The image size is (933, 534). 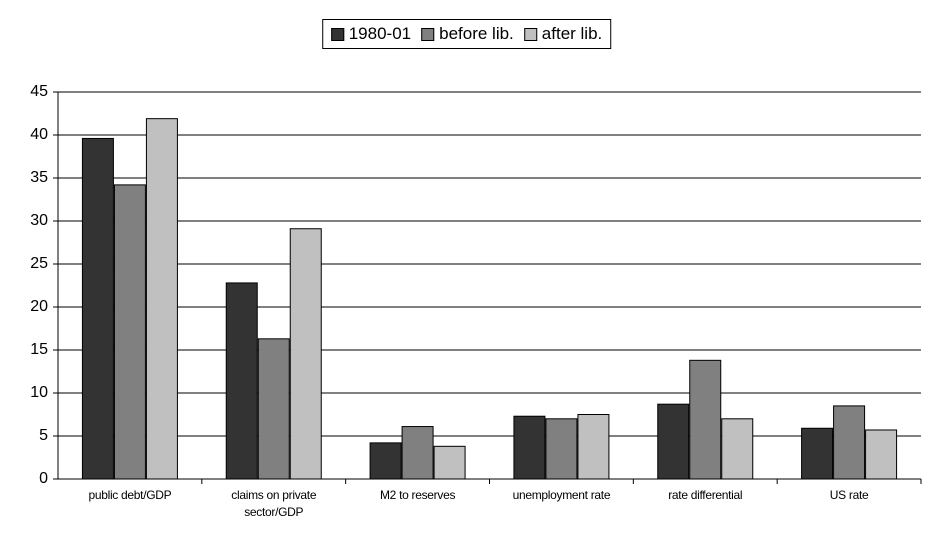 I want to click on y-tick-label: 45, so click(x=39, y=91).